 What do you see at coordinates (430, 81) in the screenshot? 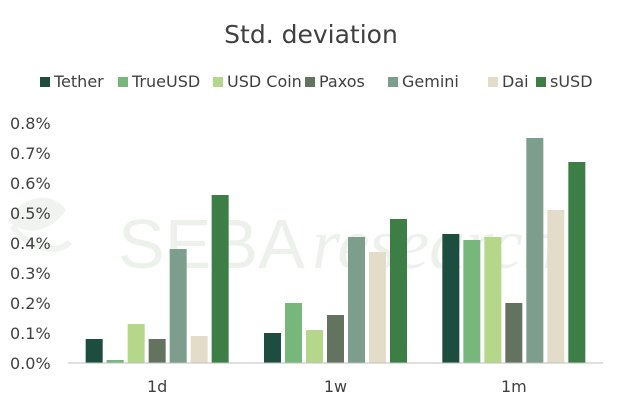
I see `legend-label-4: Gemini` at bounding box center [430, 81].